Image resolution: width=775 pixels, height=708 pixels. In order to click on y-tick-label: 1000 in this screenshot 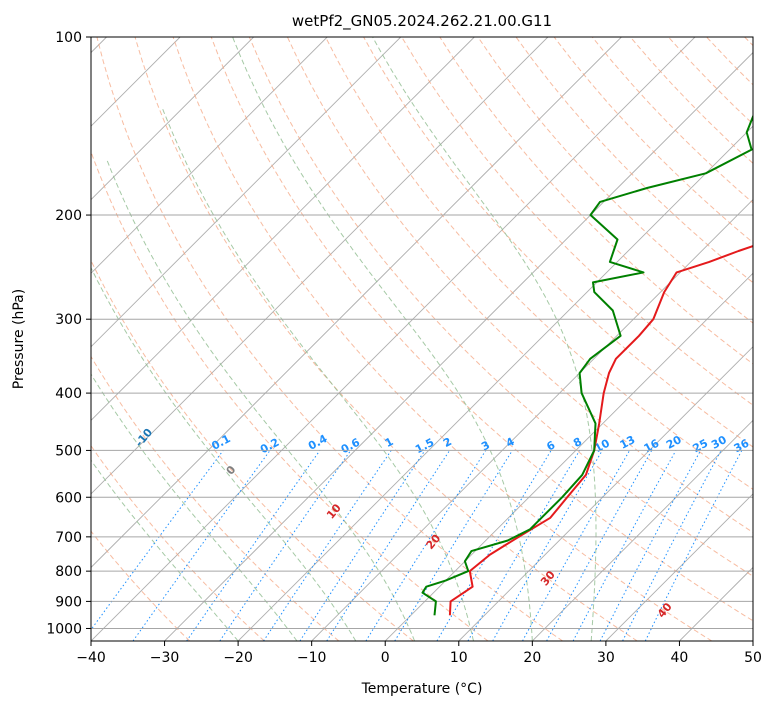, I will do `click(64, 629)`.